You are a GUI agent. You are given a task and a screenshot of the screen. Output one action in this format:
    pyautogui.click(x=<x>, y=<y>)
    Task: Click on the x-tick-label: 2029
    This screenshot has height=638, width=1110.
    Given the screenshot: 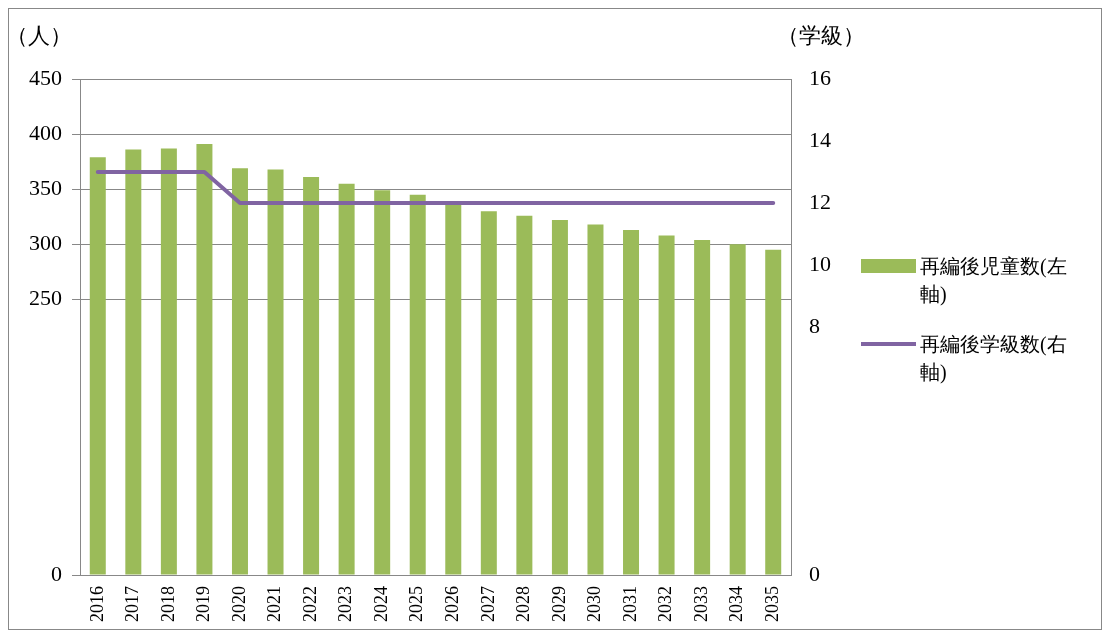 What is the action you would take?
    pyautogui.click(x=558, y=604)
    